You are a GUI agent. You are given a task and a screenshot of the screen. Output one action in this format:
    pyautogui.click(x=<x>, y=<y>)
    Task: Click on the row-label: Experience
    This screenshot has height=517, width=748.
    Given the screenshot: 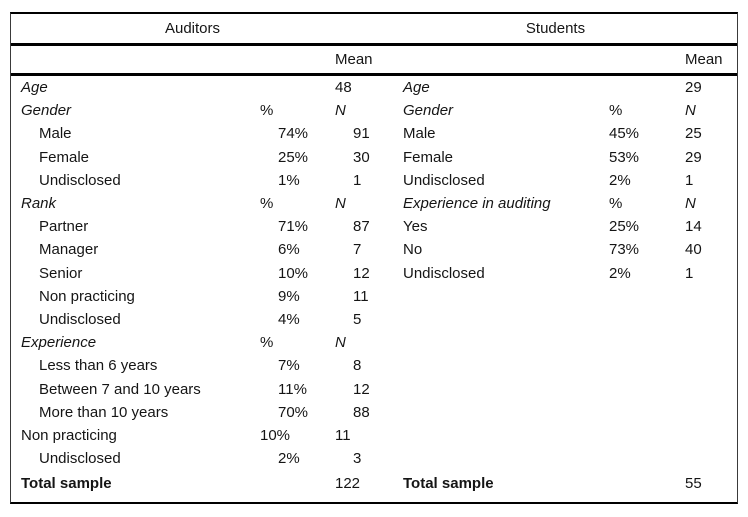 What is the action you would take?
    pyautogui.click(x=59, y=343)
    